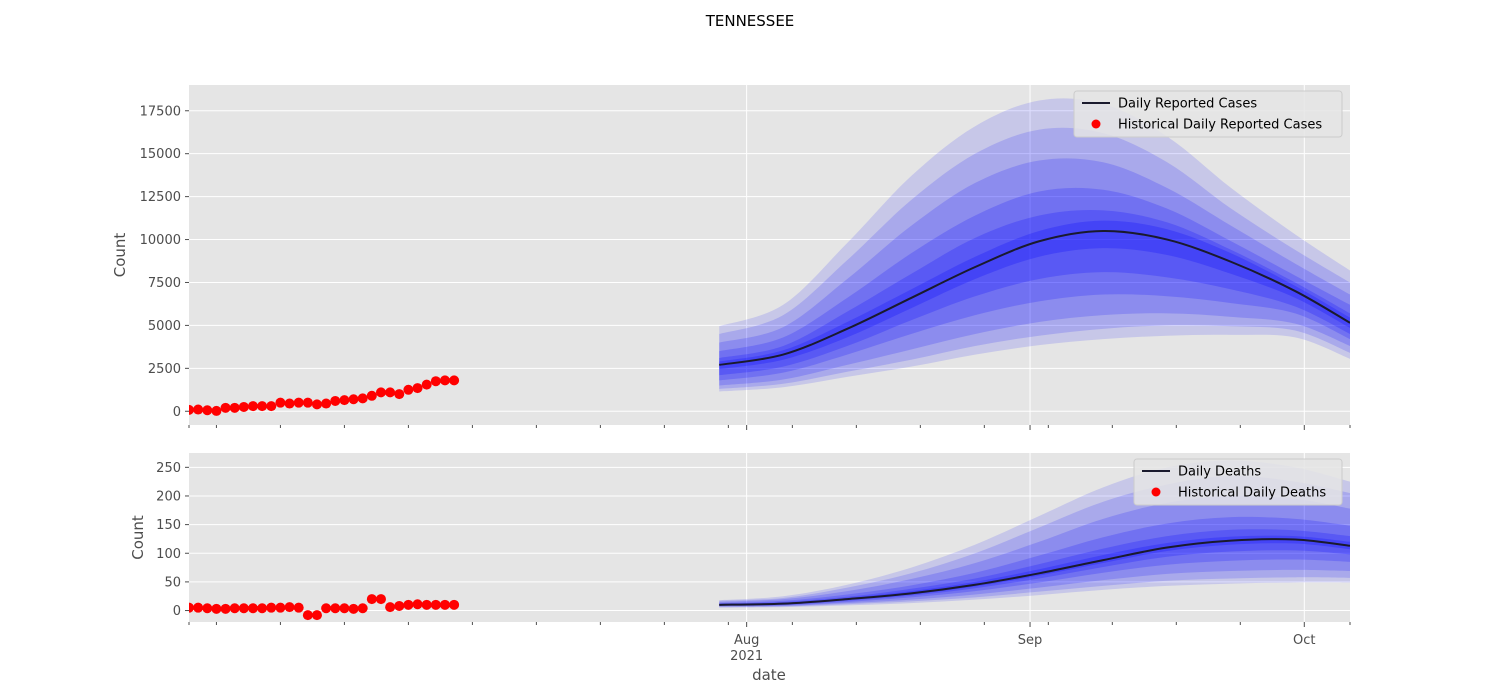 This screenshot has width=1500, height=700. What do you see at coordinates (1304, 640) in the screenshot?
I see `x-tick-label: Oct` at bounding box center [1304, 640].